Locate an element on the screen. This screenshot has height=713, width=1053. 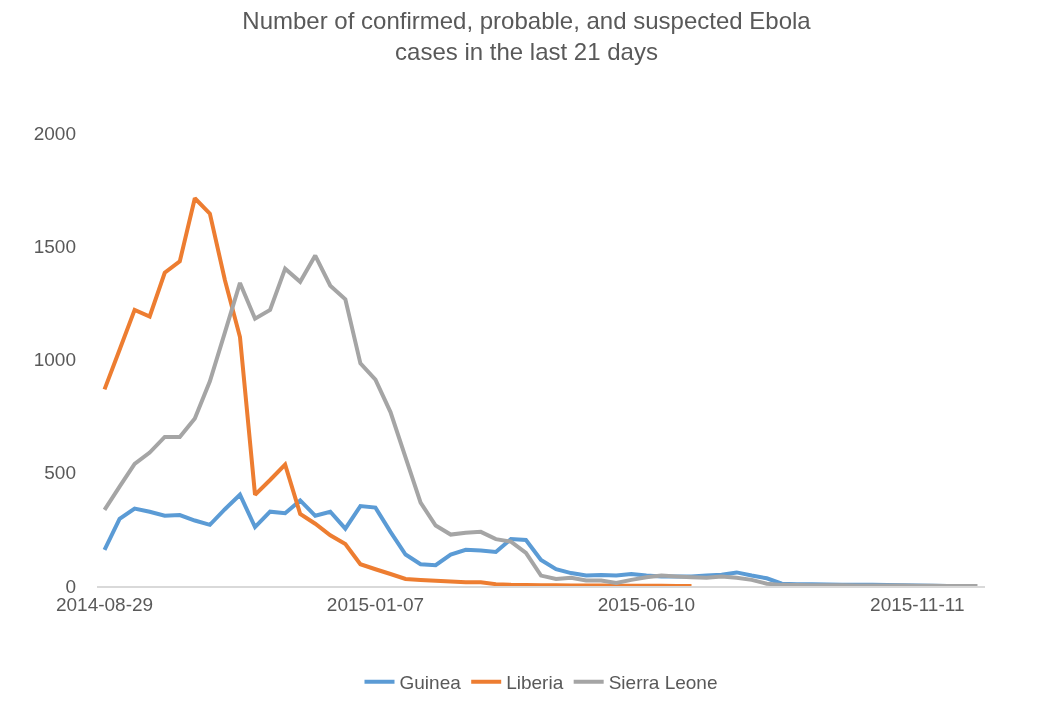
y-tick-label: 2000 is located at coordinates (54, 133).